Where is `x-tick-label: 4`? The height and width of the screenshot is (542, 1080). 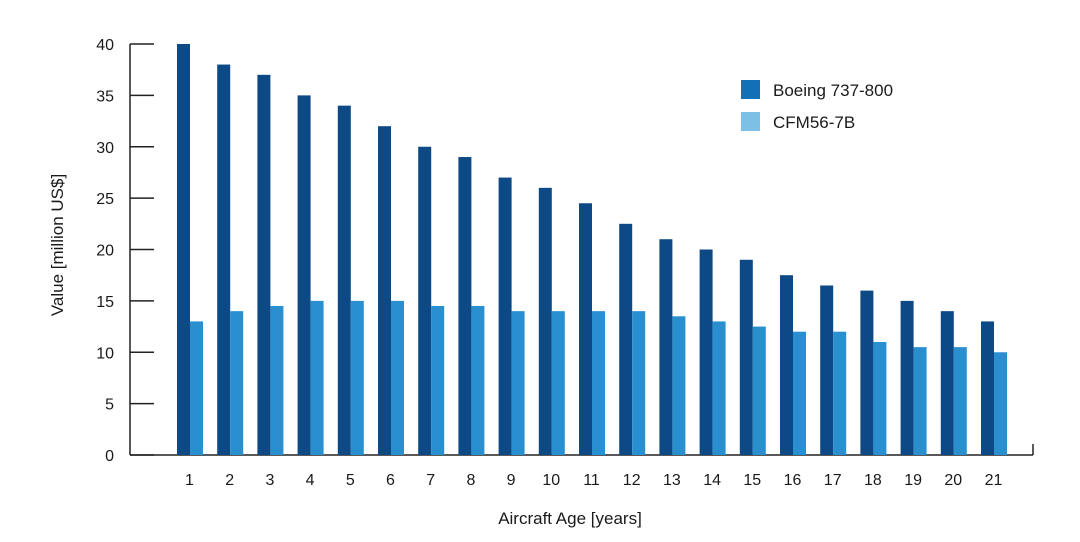
x-tick-label: 4 is located at coordinates (310, 480).